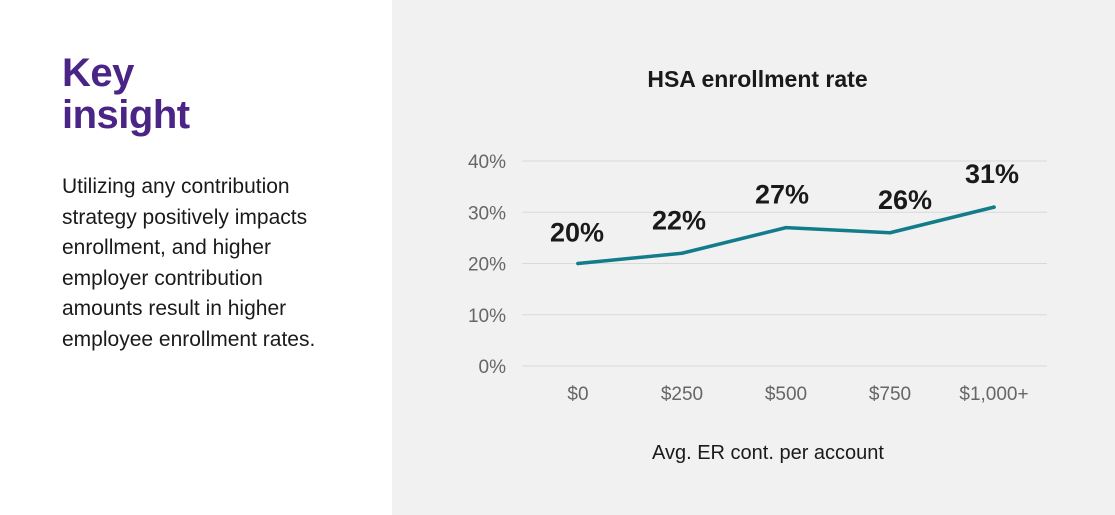 This screenshot has width=1115, height=515. What do you see at coordinates (682, 394) in the screenshot?
I see `x-tick-label: $250` at bounding box center [682, 394].